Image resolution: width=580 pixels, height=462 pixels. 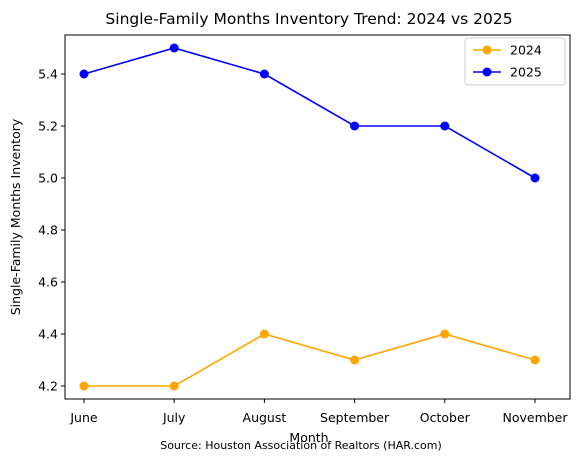 I want to click on y-axis: 4.2 4.4 4.6 4.8 5.0 5.2 5.4, so click(x=51, y=230).